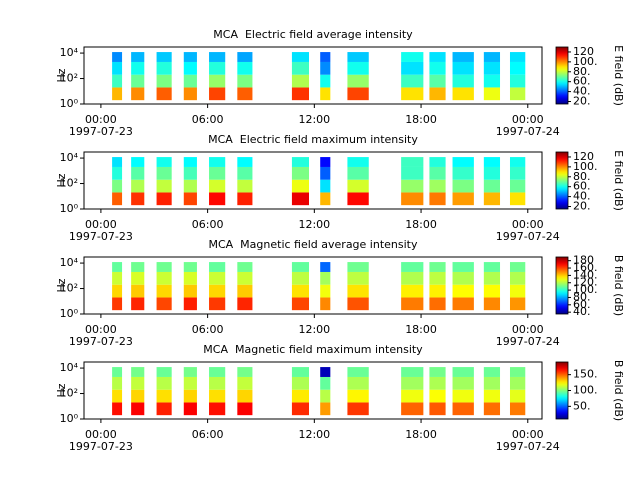 The image size is (640, 480). What do you see at coordinates (208, 329) in the screenshot?
I see `x-tick-label: 06:00` at bounding box center [208, 329].